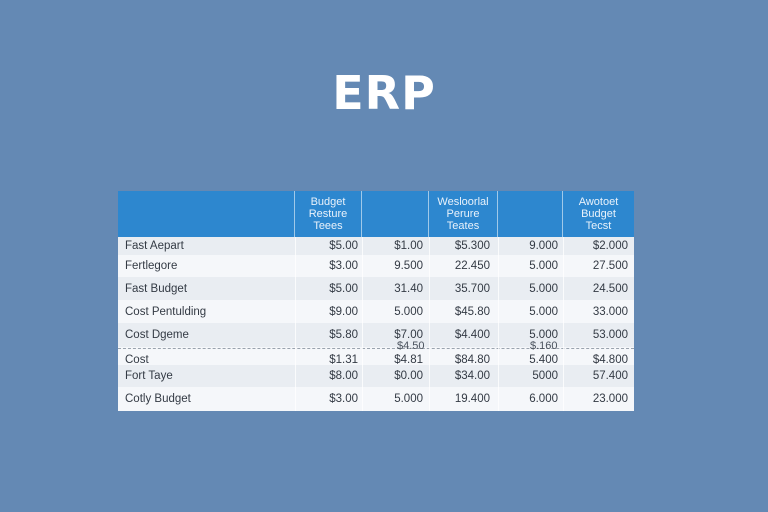 The width and height of the screenshot is (768, 512). I want to click on column-header-wesloorlal-perure: Wesloorlal Perure Teates, so click(463, 214).